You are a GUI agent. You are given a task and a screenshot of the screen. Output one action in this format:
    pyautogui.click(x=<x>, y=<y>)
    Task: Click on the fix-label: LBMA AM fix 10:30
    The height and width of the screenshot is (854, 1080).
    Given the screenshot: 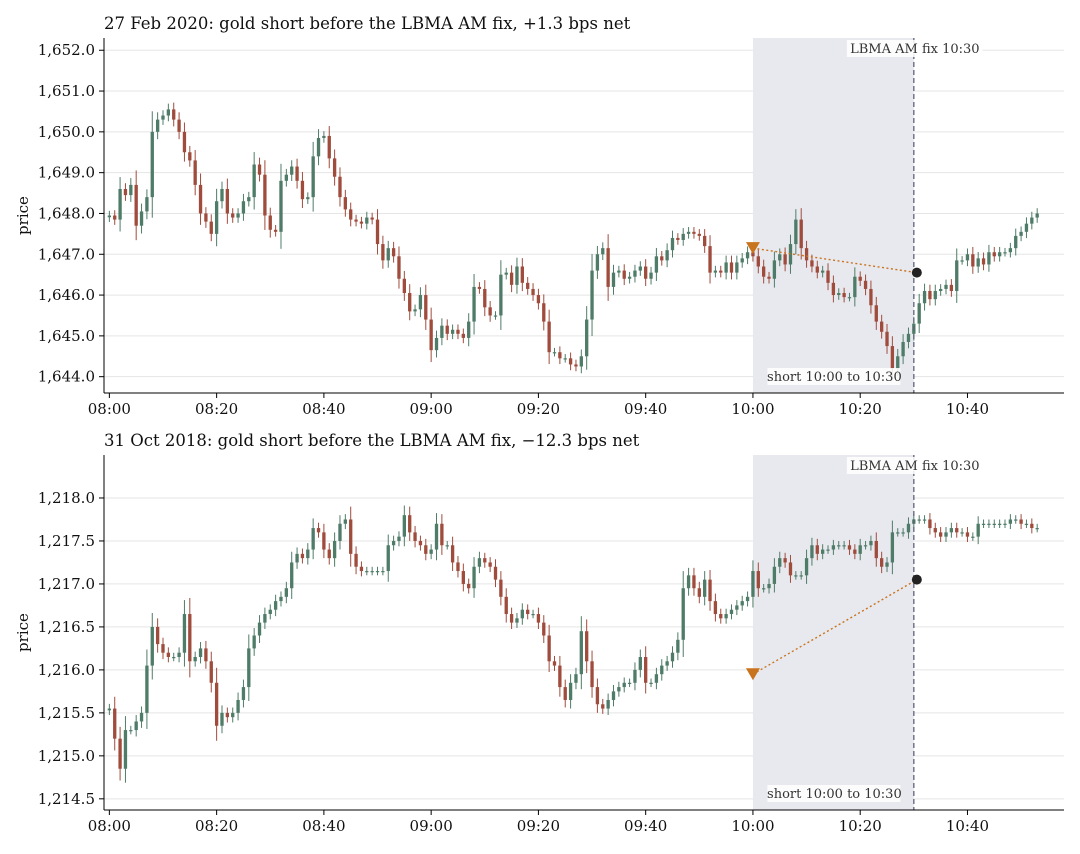 What is the action you would take?
    pyautogui.click(x=914, y=466)
    